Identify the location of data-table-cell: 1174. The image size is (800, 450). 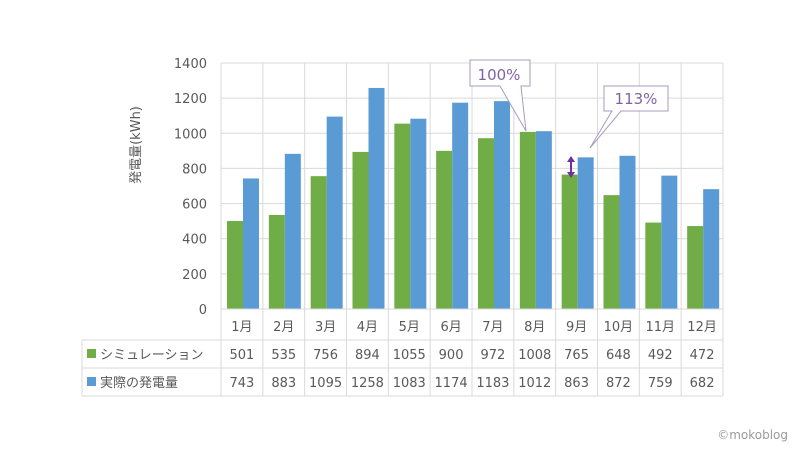
(451, 383).